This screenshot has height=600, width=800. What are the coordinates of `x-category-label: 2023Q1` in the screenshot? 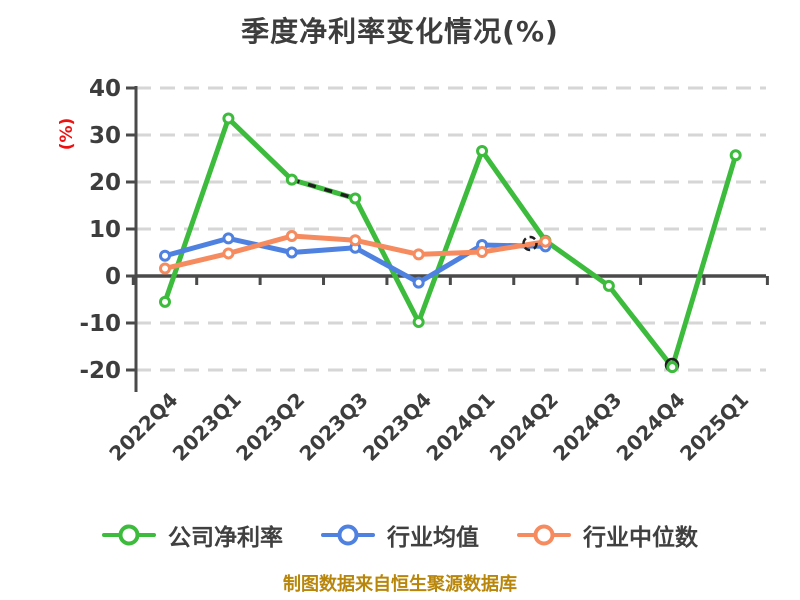 It's located at (207, 427).